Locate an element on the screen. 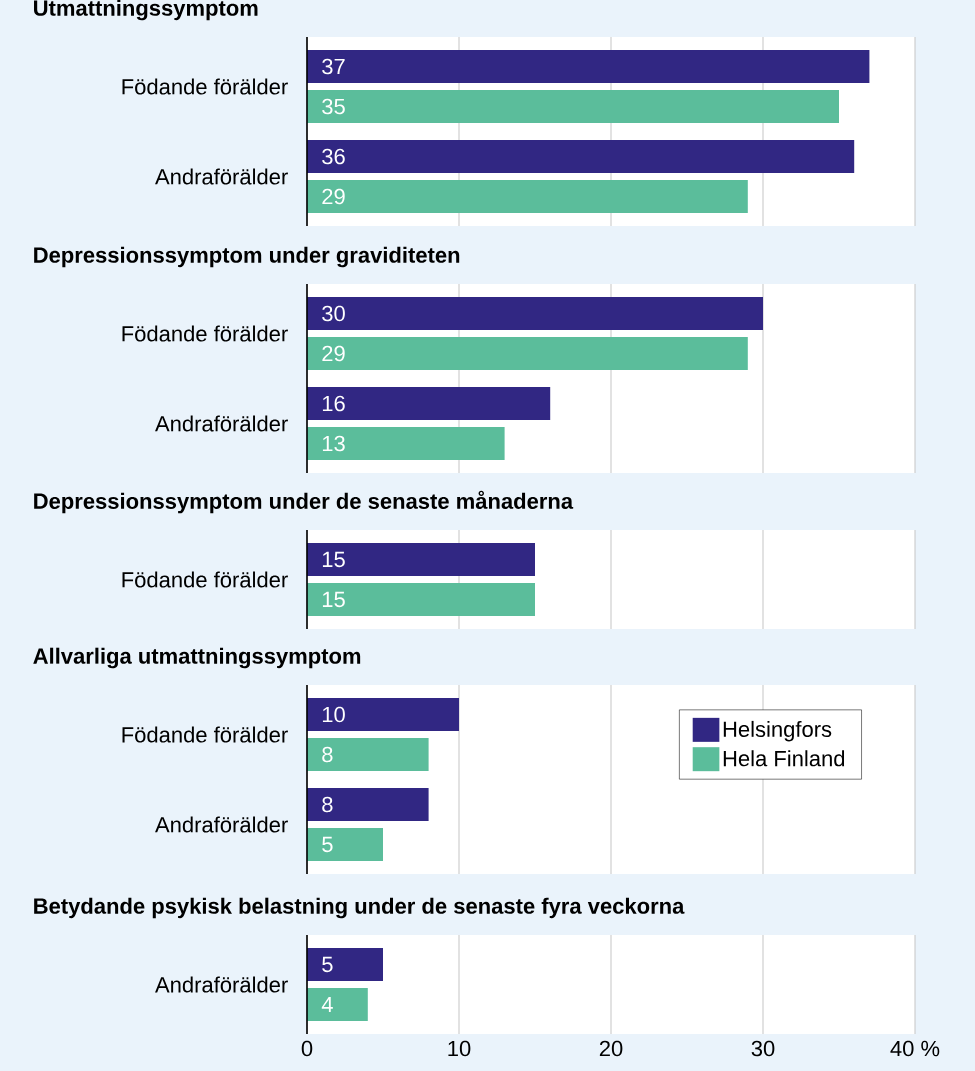  data-label: 36 is located at coordinates (333, 156).